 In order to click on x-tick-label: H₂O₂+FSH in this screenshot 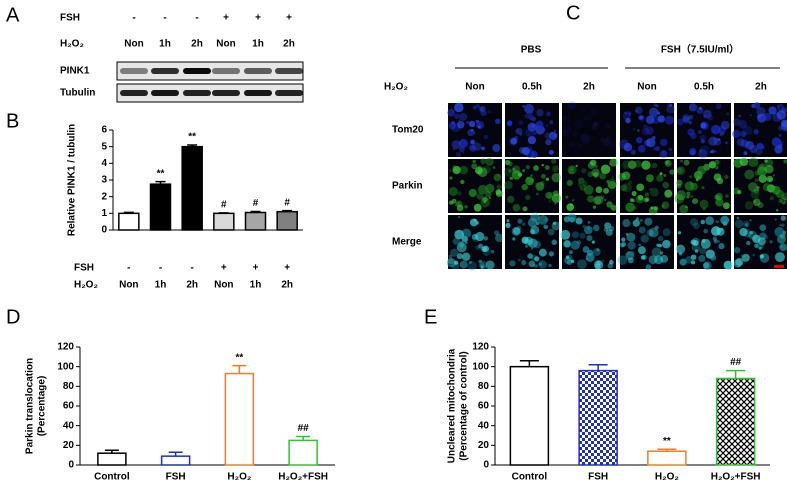, I will do `click(303, 477)`.